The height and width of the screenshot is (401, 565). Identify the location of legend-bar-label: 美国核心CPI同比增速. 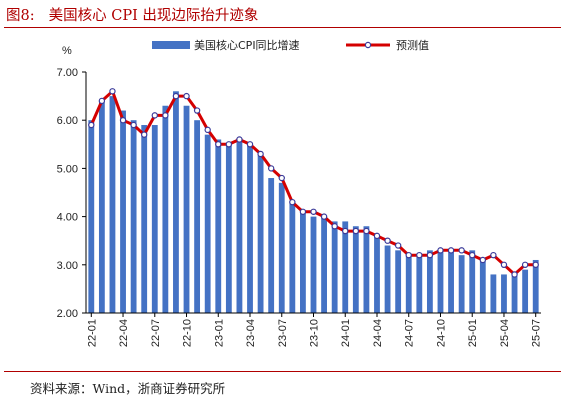
(247, 45).